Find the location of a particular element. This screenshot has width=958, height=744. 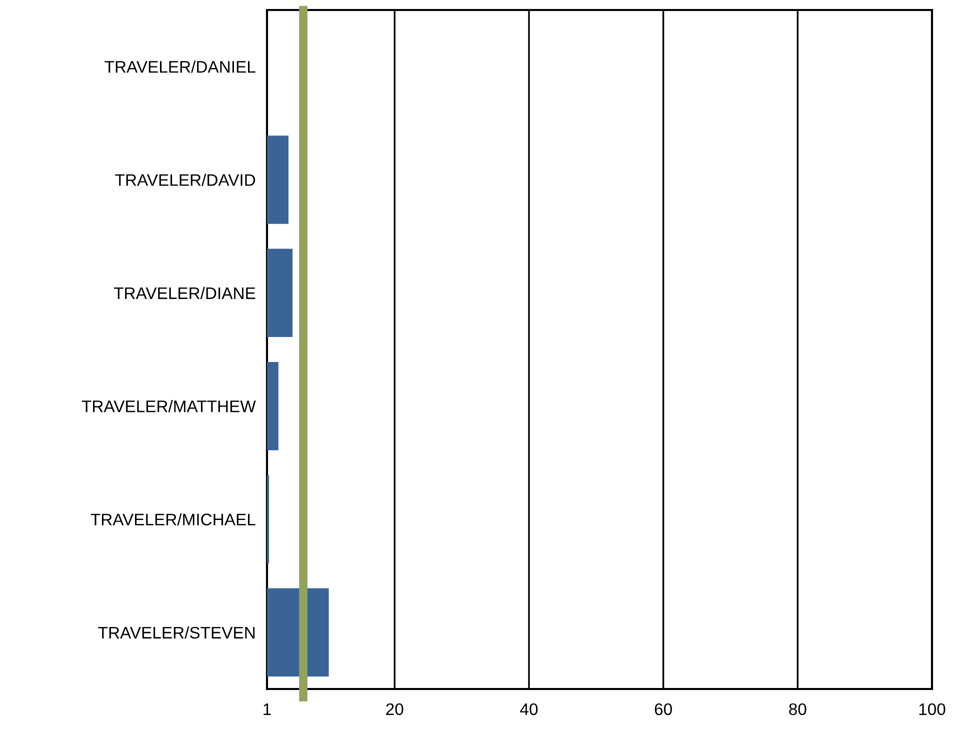

y-tick-label: TRAVELER/DANIEL is located at coordinates (180, 66).